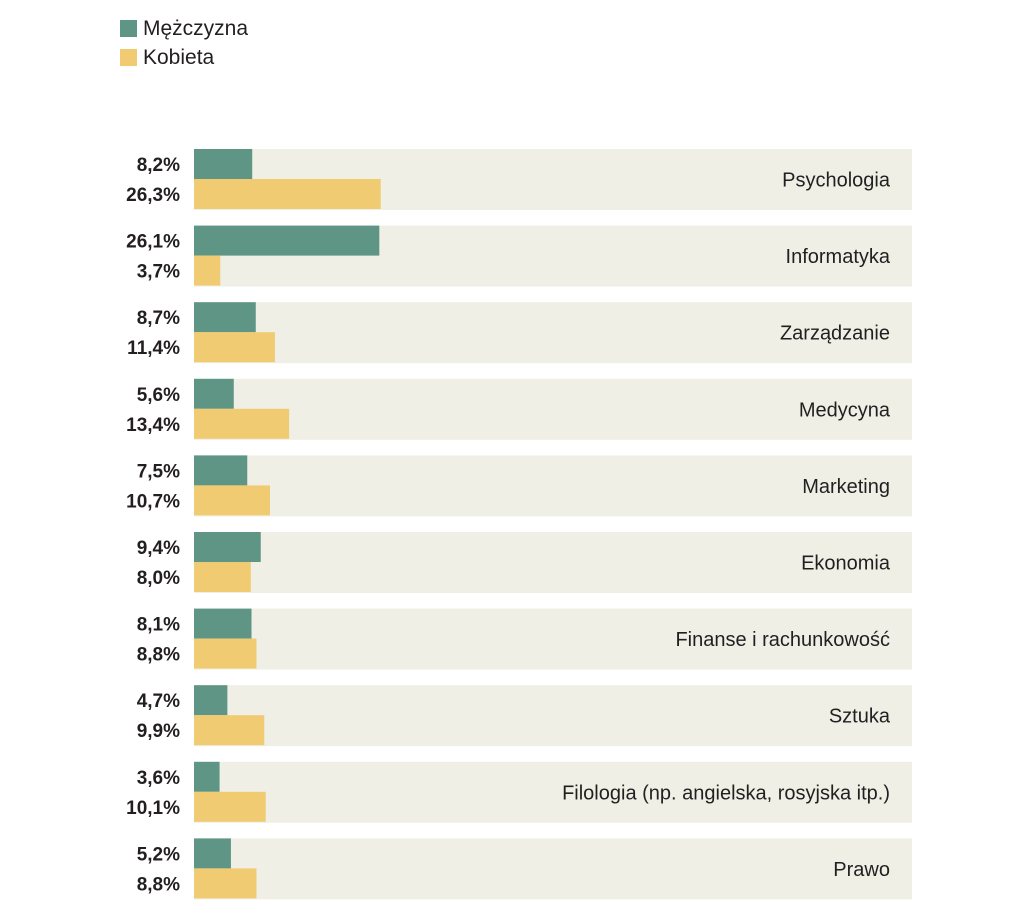 This screenshot has width=1024, height=909. What do you see at coordinates (519, 256) in the screenshot?
I see `category-row: 26,1% 3,7% Informatyka` at bounding box center [519, 256].